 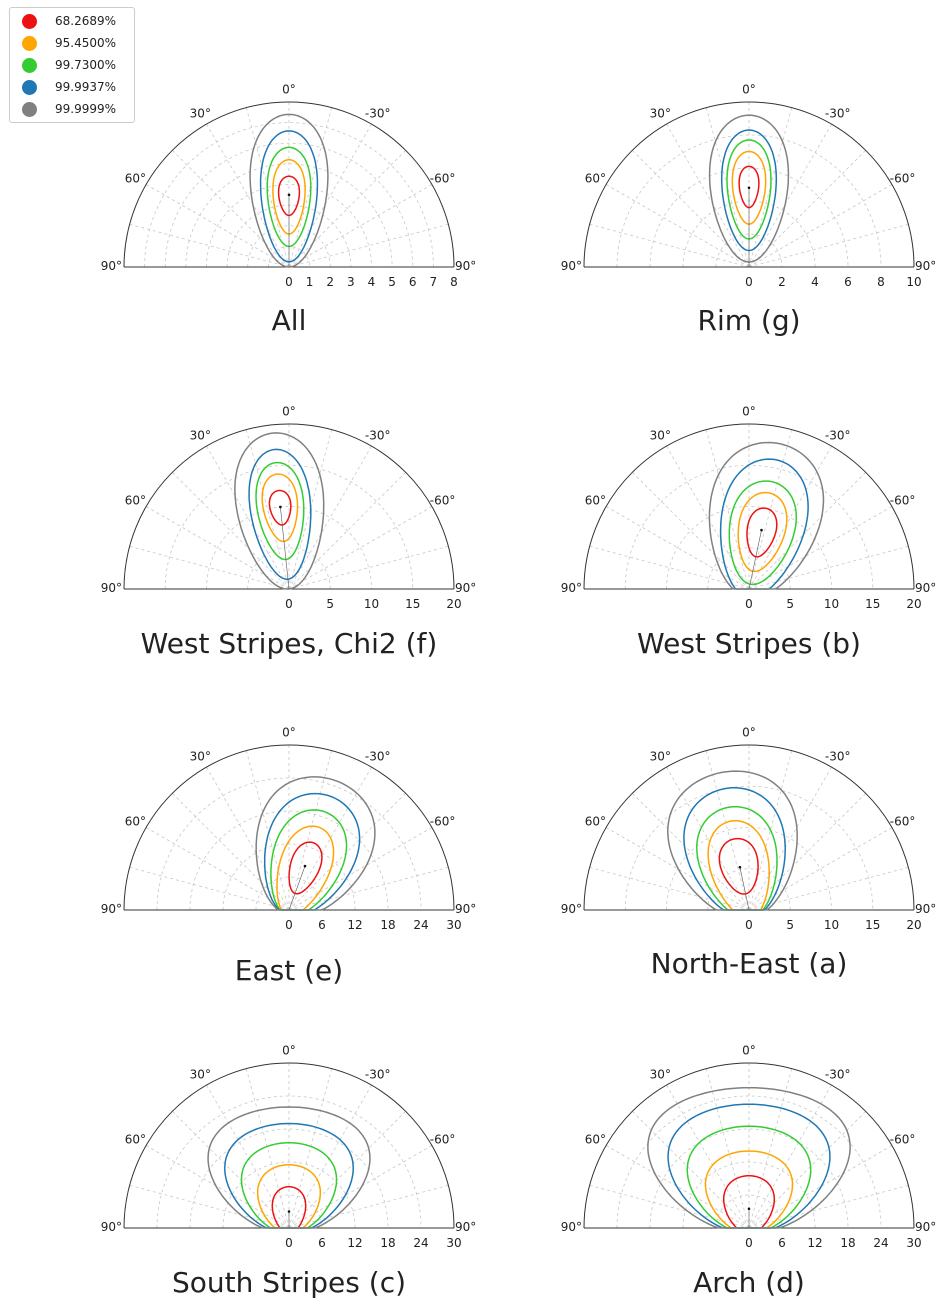 I want to click on r-tick-label: 20, so click(x=913, y=925).